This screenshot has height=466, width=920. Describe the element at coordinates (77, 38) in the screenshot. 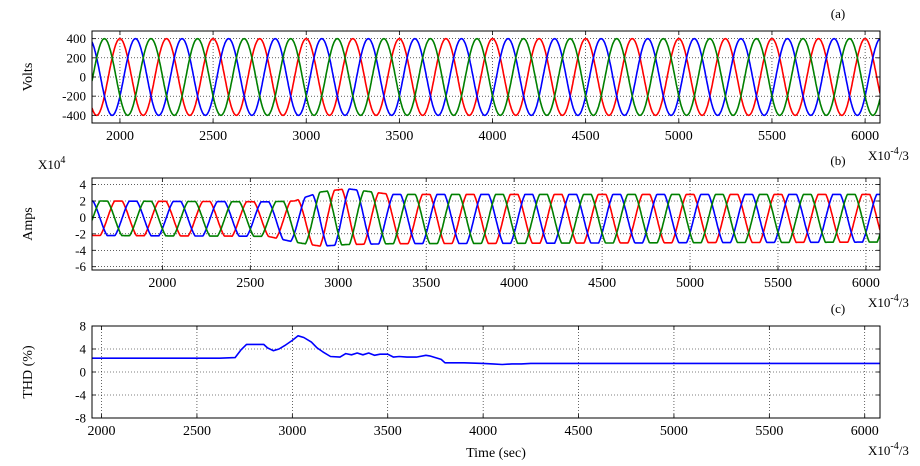

I see `y-tick-label: 400` at that location.